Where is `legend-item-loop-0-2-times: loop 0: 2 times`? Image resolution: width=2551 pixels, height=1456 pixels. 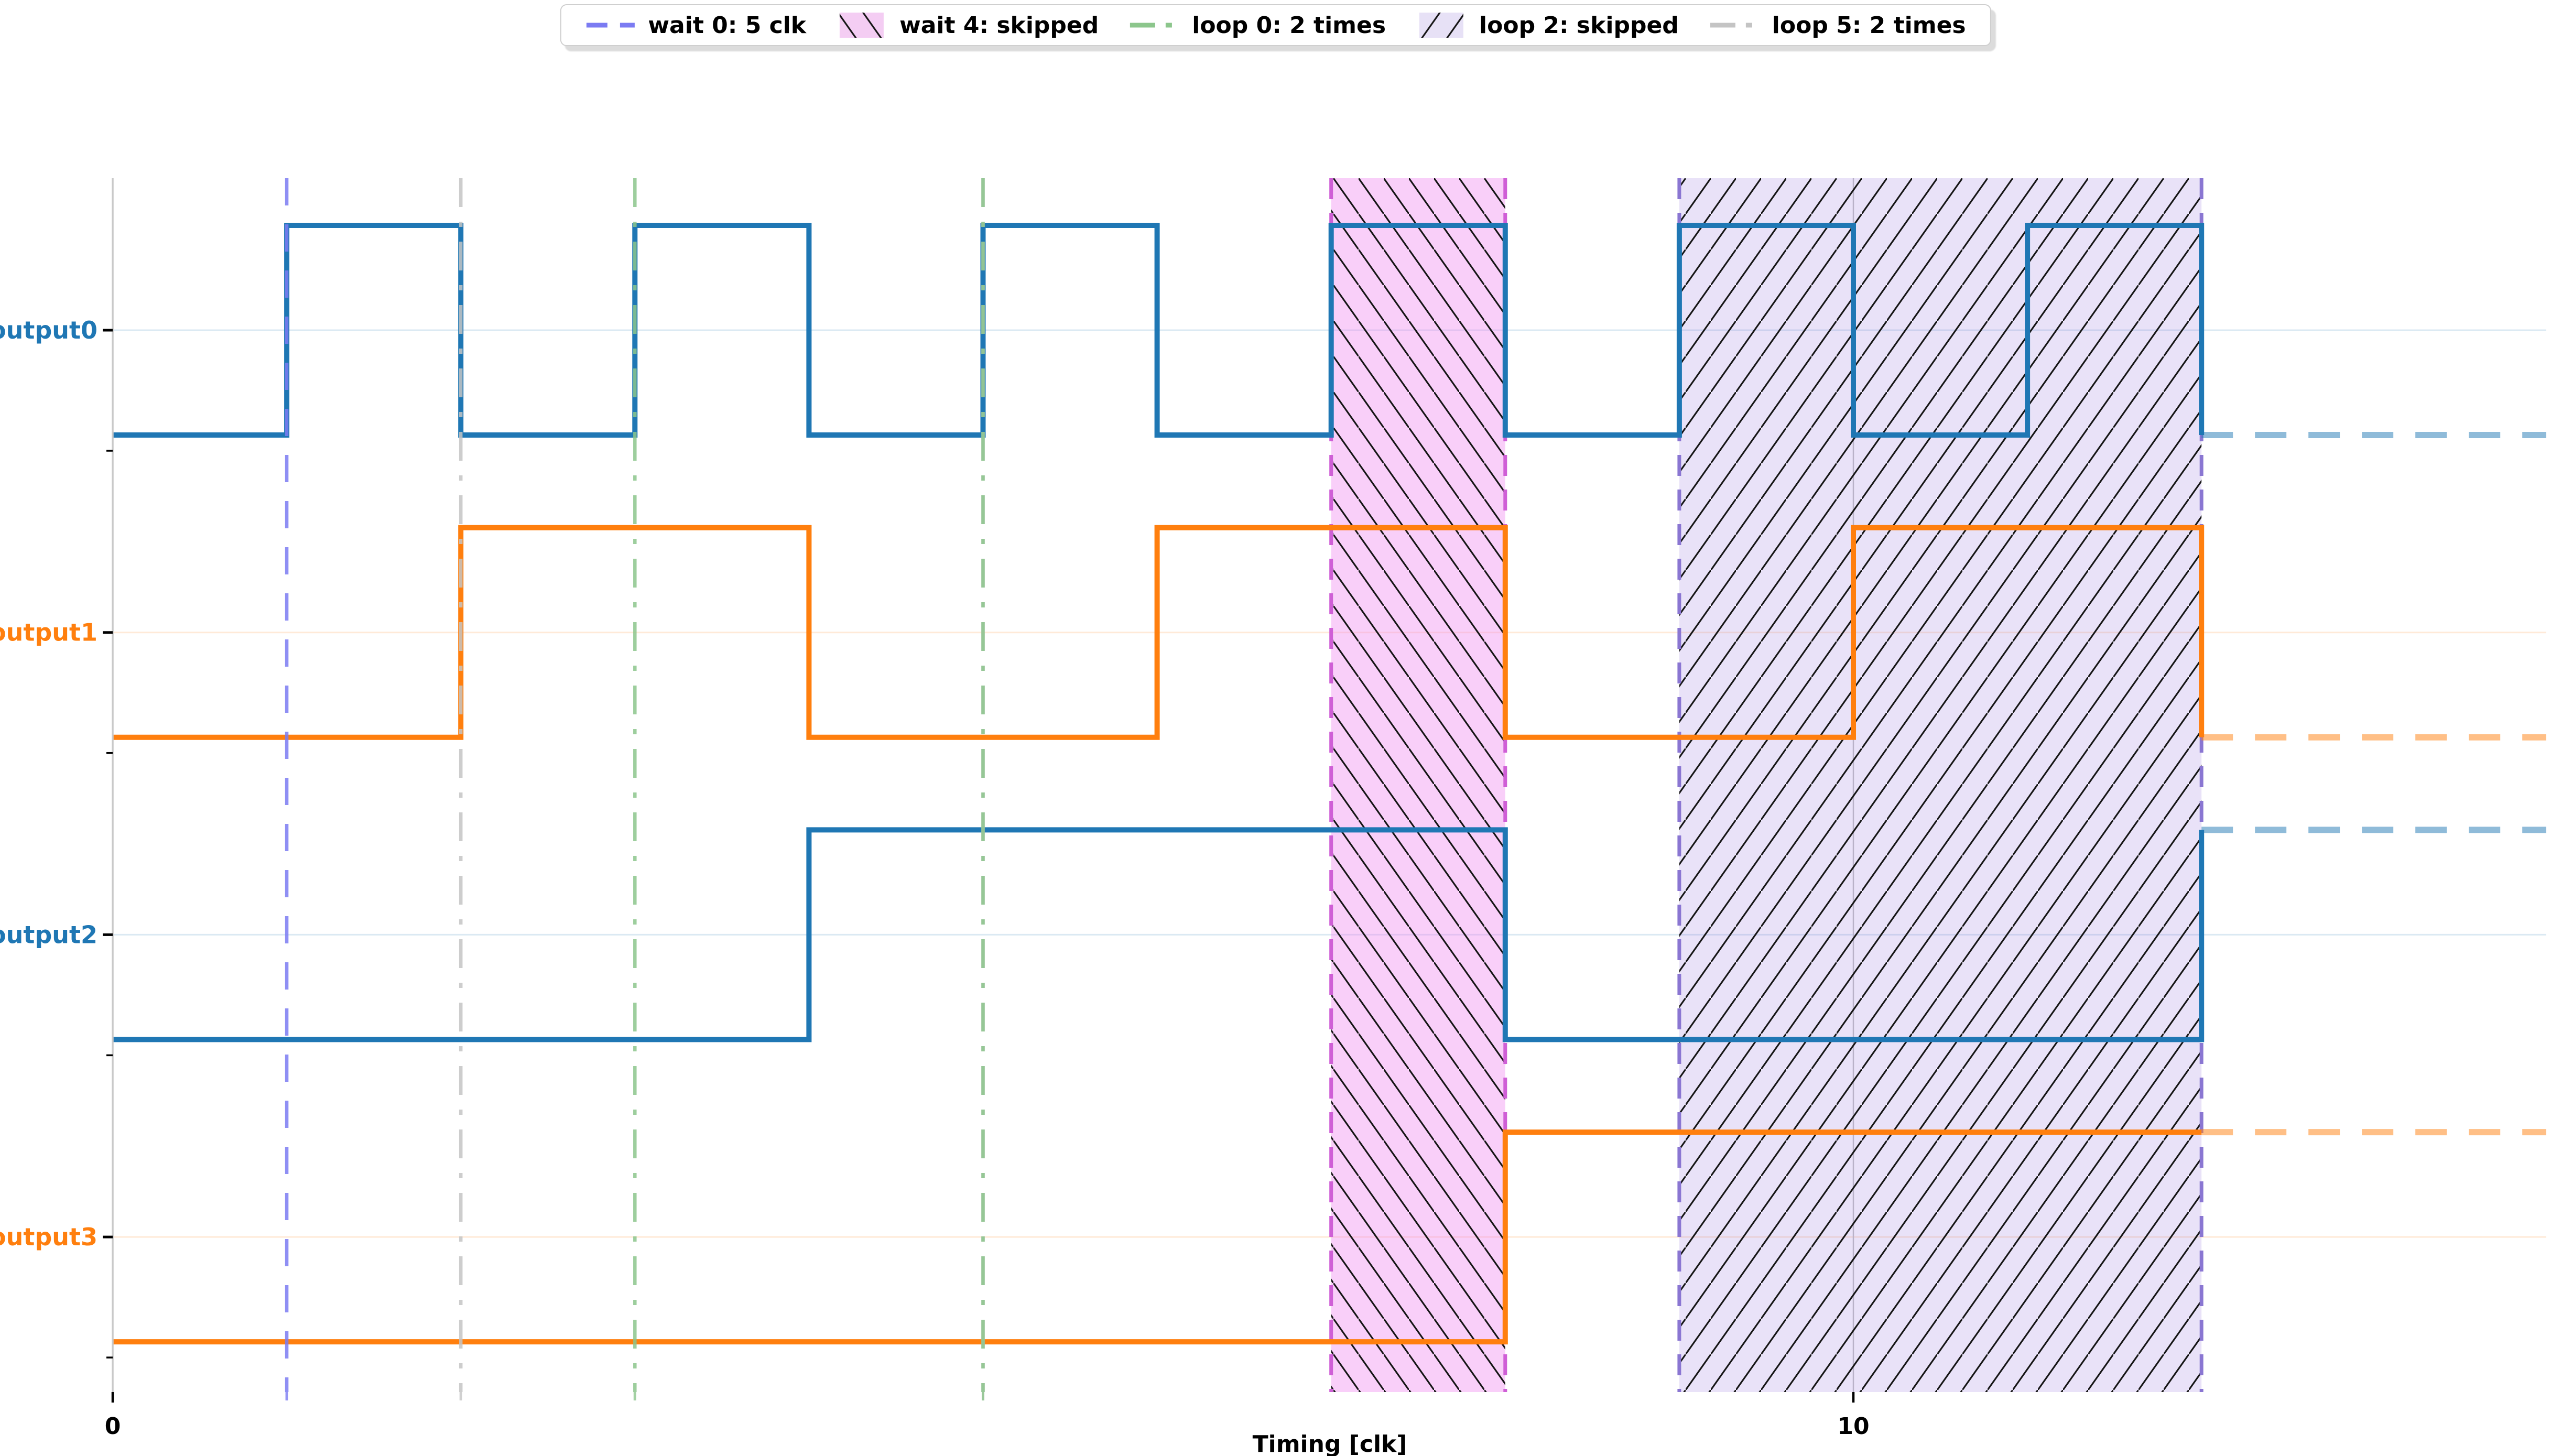 legend-item-loop-0-2-times: loop 0: 2 times is located at coordinates (1257, 25).